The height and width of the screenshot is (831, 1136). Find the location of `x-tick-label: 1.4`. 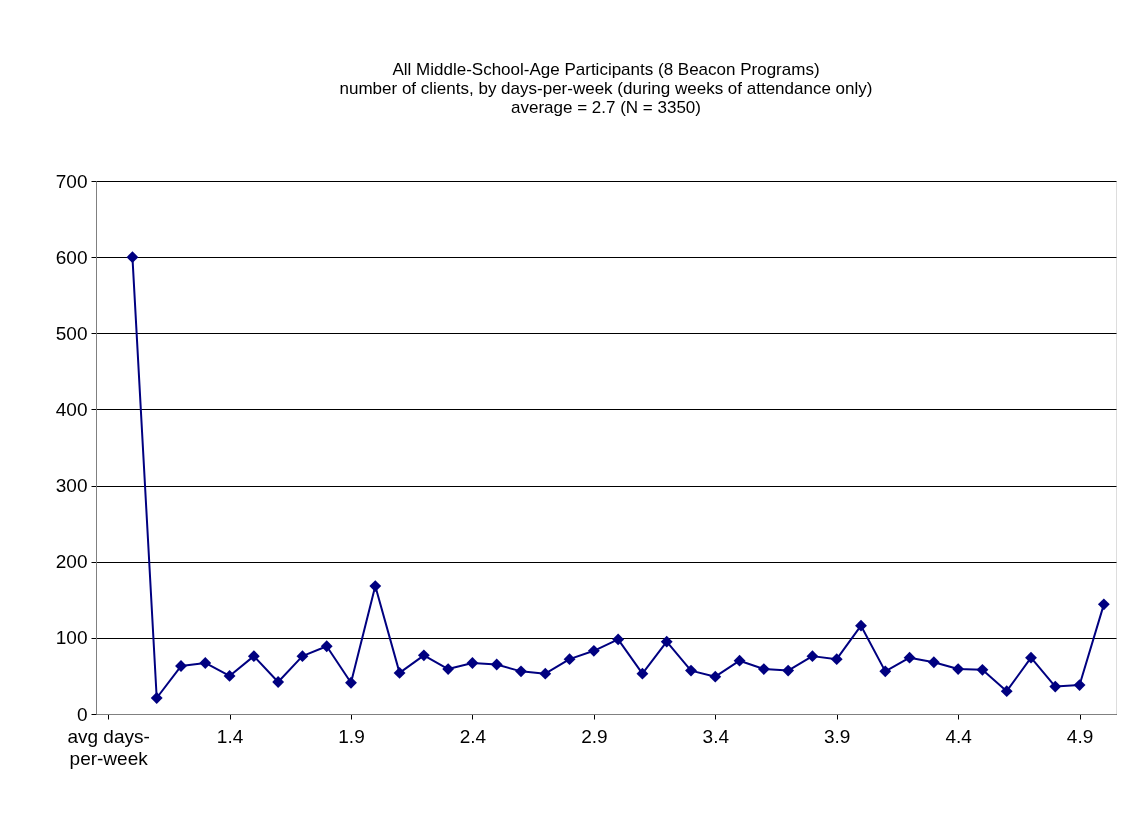

x-tick-label: 1.4 is located at coordinates (230, 736).